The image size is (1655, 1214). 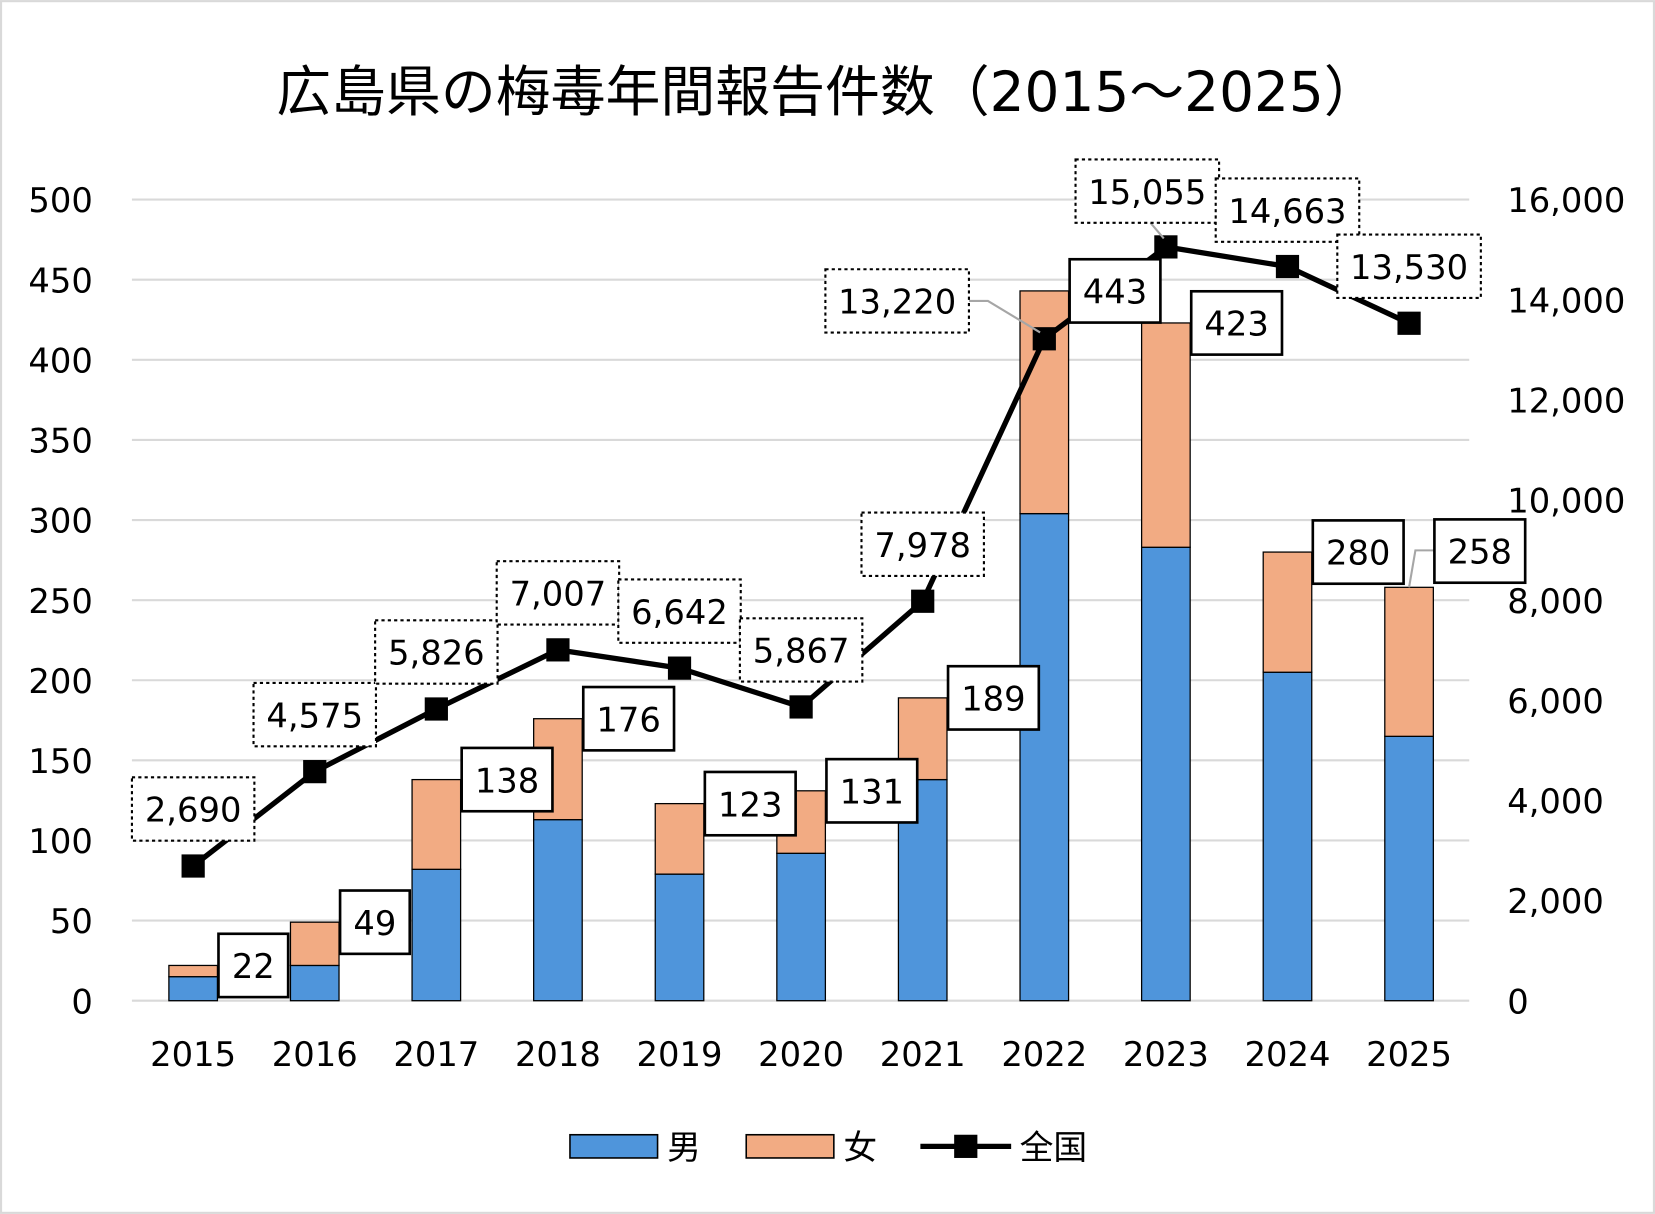 I want to click on y-left-tick-label: 300, so click(x=60, y=521).